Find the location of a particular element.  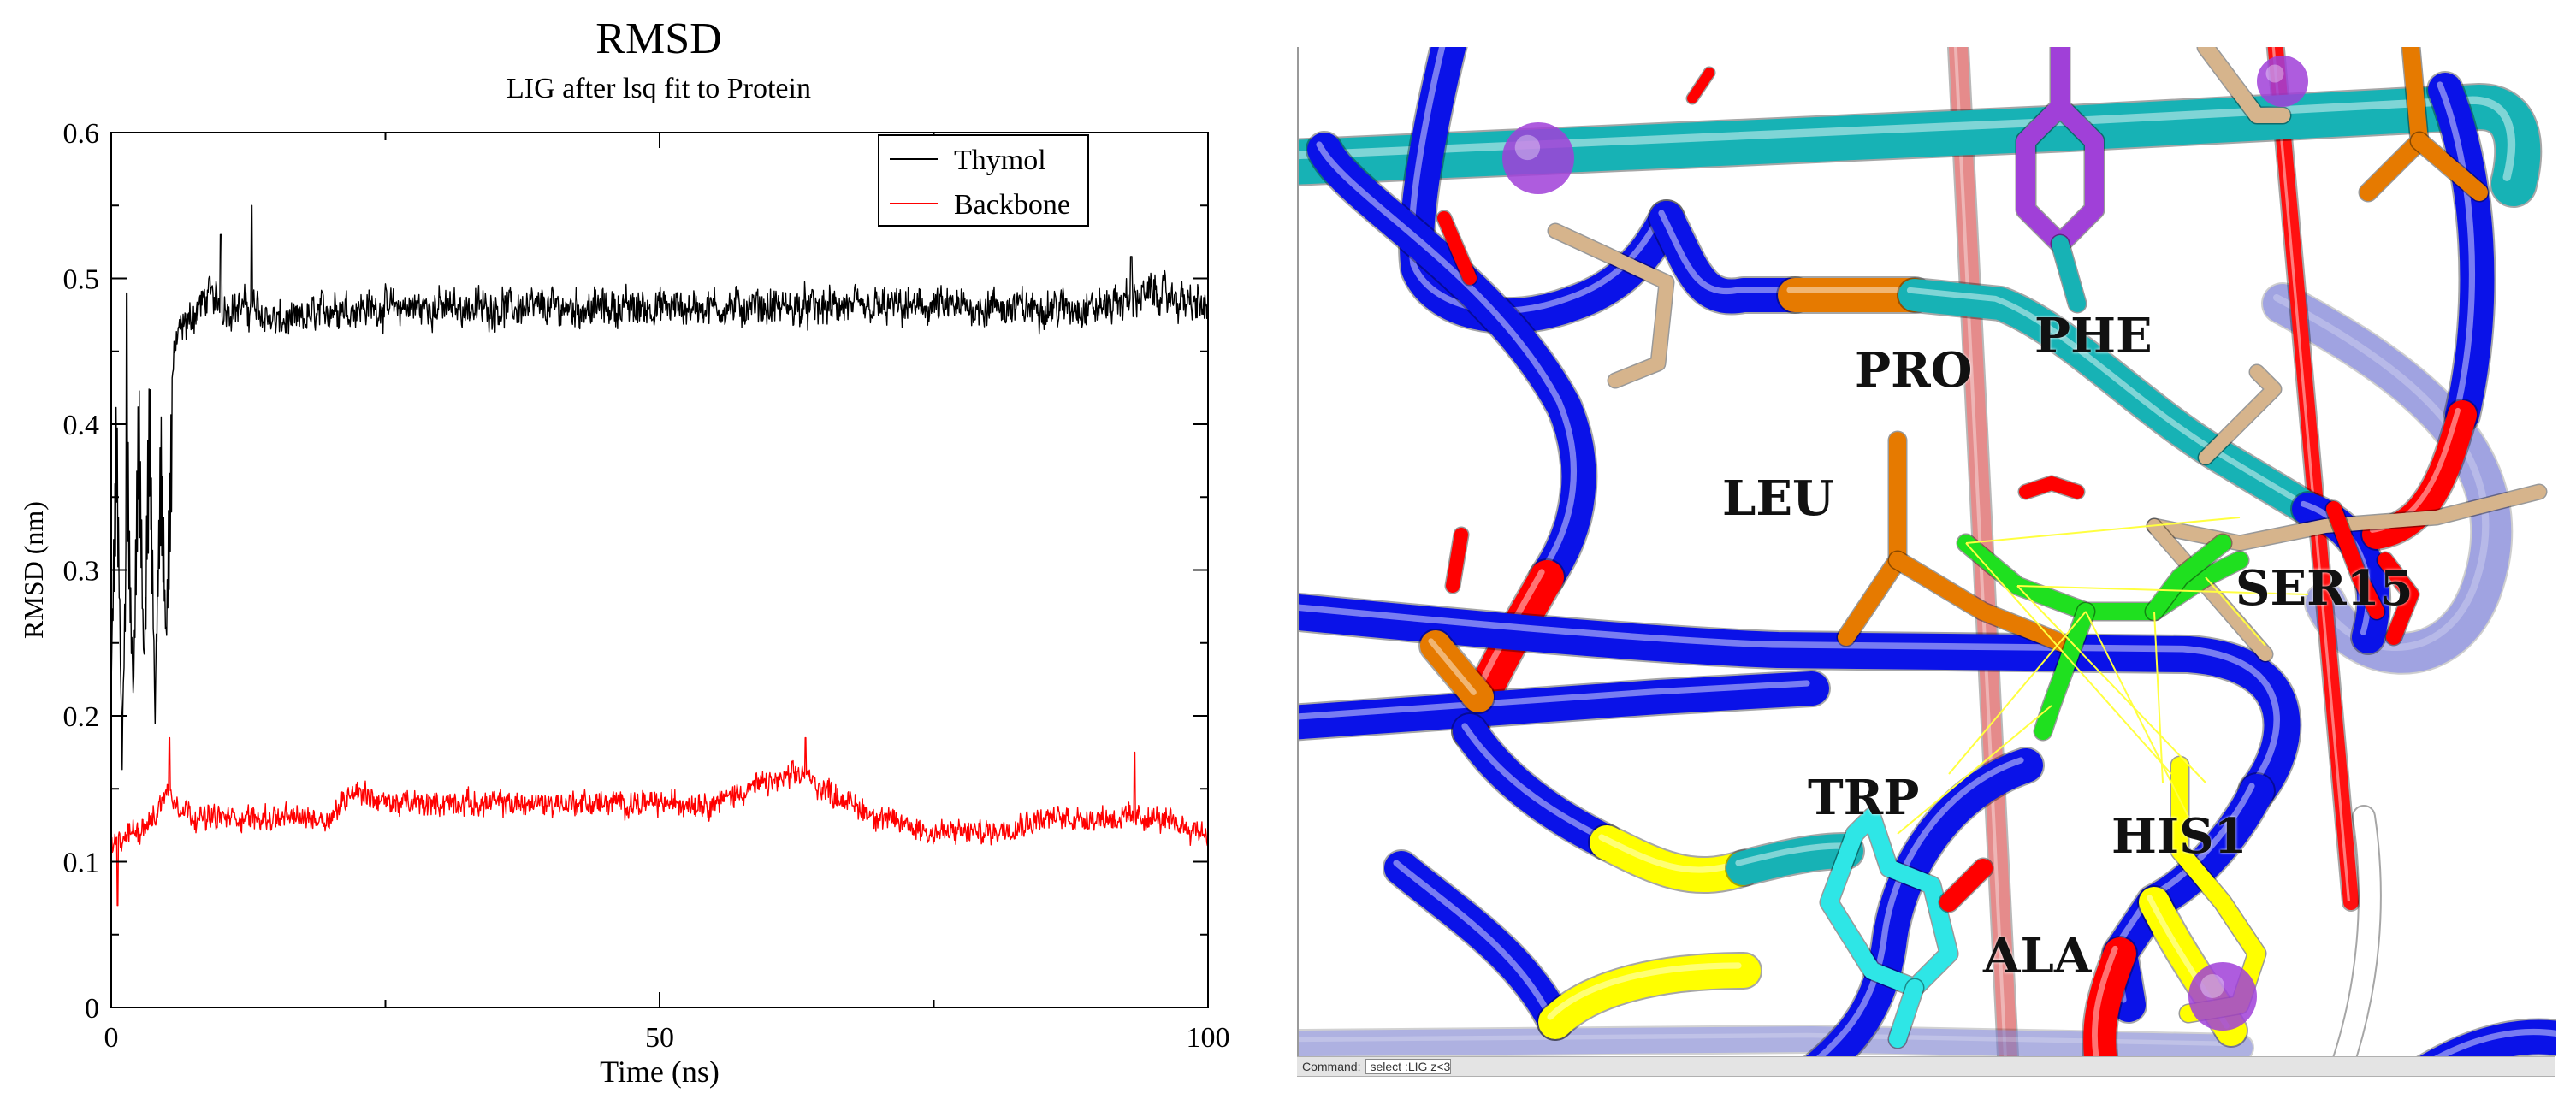

y-tick-label: 0 is located at coordinates (92, 1009).